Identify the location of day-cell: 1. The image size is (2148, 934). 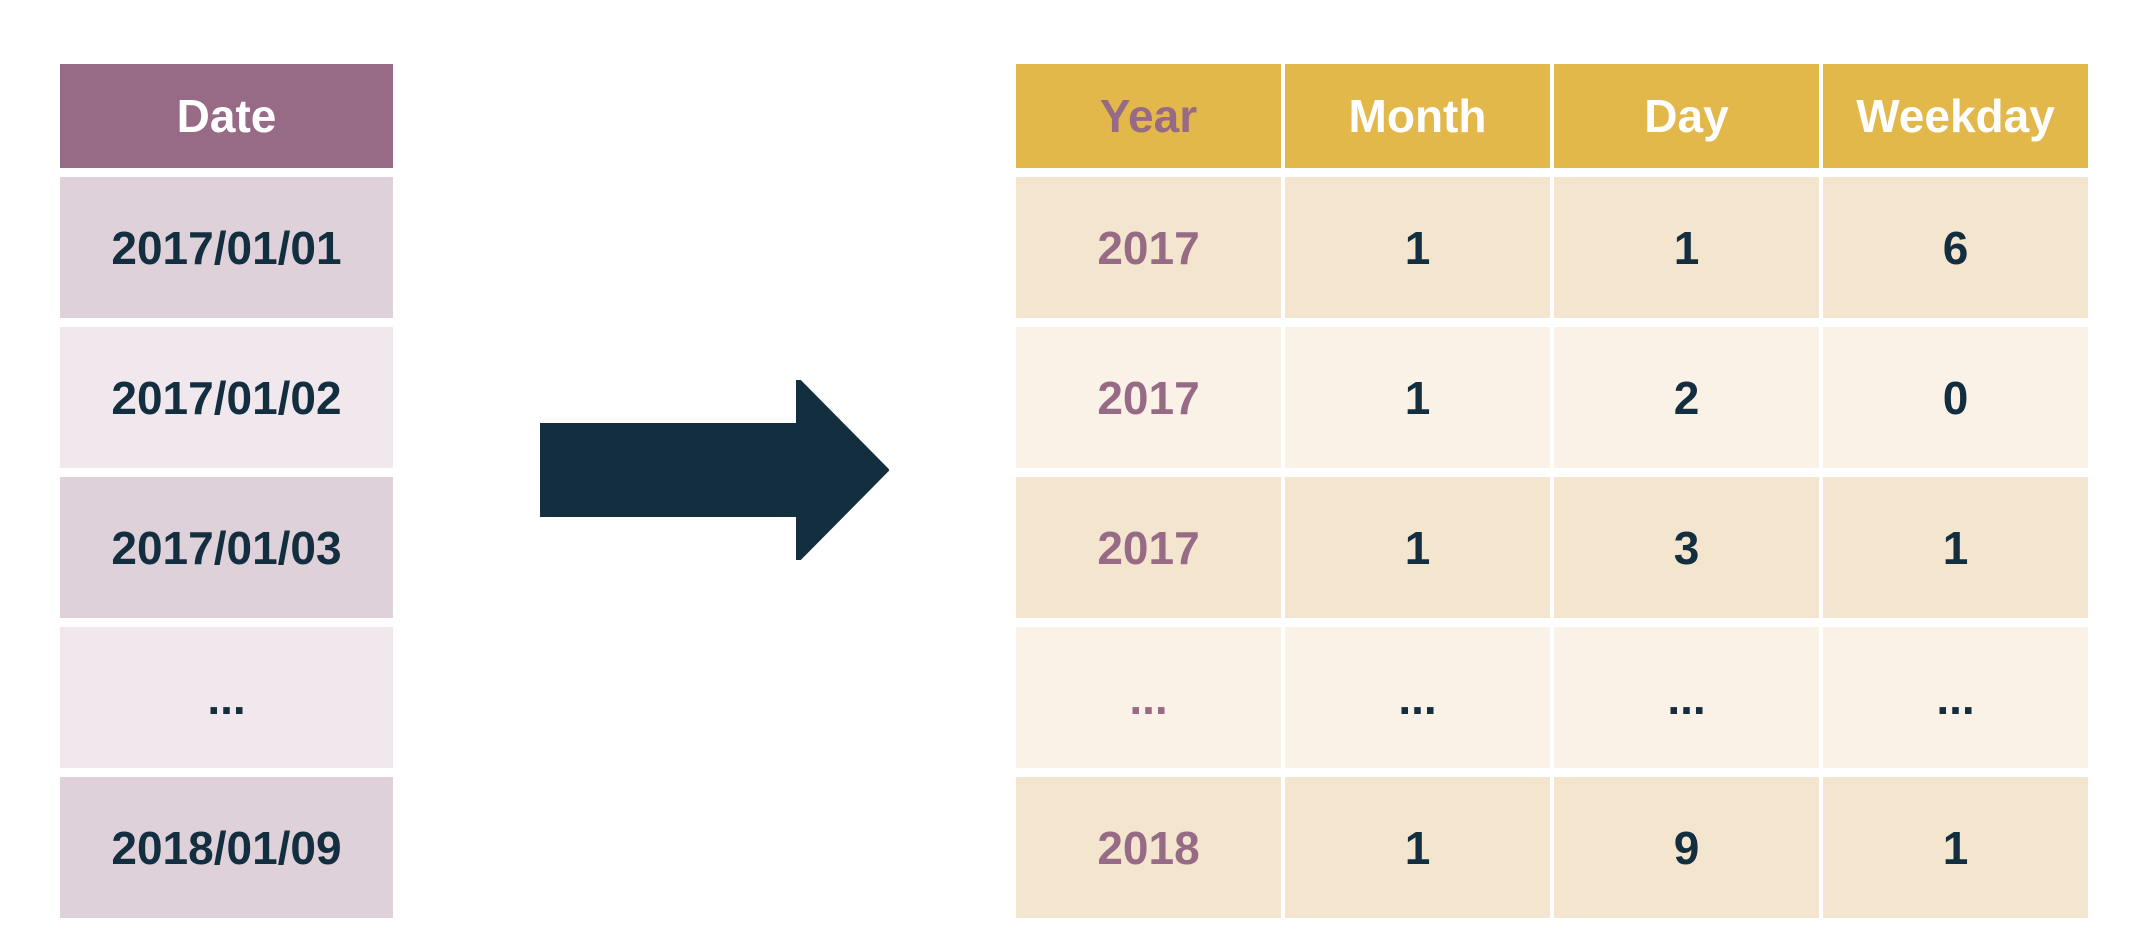
(1686, 247).